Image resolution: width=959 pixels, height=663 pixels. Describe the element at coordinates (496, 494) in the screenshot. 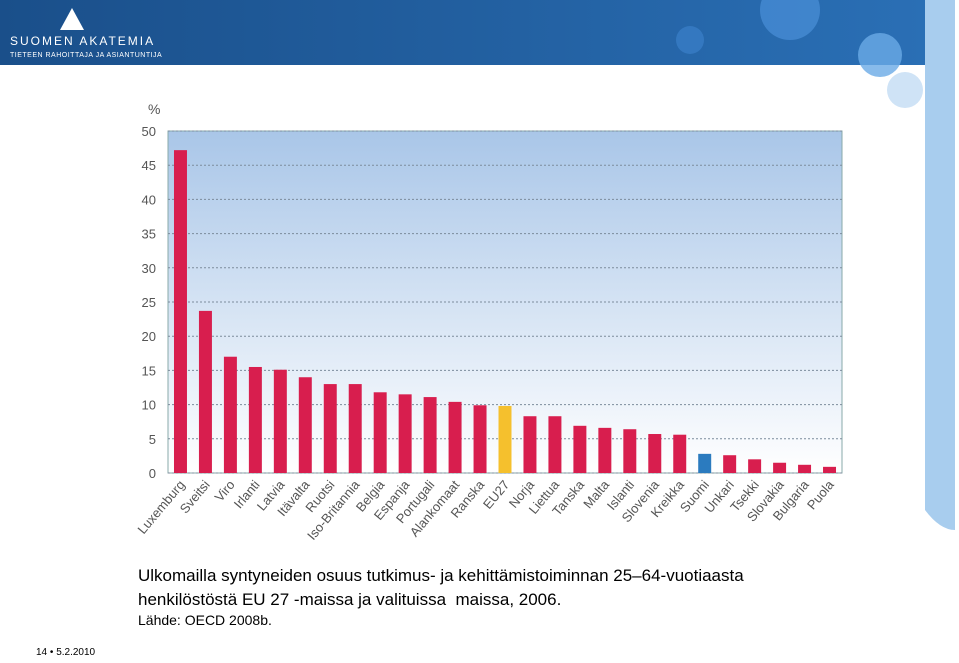

I see `x-tick-label: EU27` at that location.